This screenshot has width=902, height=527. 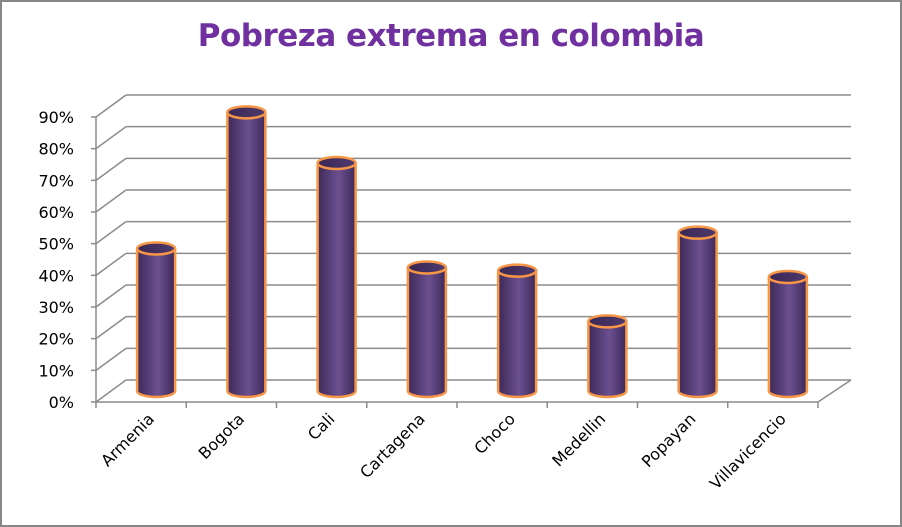 I want to click on x-tick-label: Cartagena, so click(x=392, y=445).